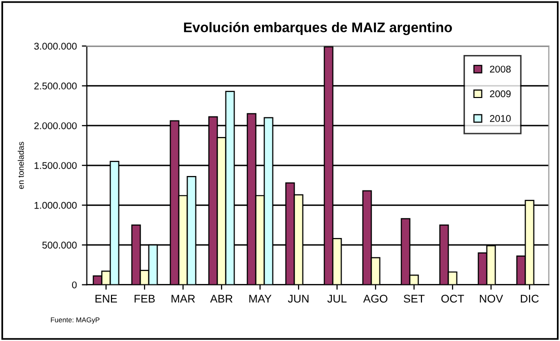 Image resolution: width=560 pixels, height=341 pixels. I want to click on y-tick-label: 1.000.000, so click(55, 205).